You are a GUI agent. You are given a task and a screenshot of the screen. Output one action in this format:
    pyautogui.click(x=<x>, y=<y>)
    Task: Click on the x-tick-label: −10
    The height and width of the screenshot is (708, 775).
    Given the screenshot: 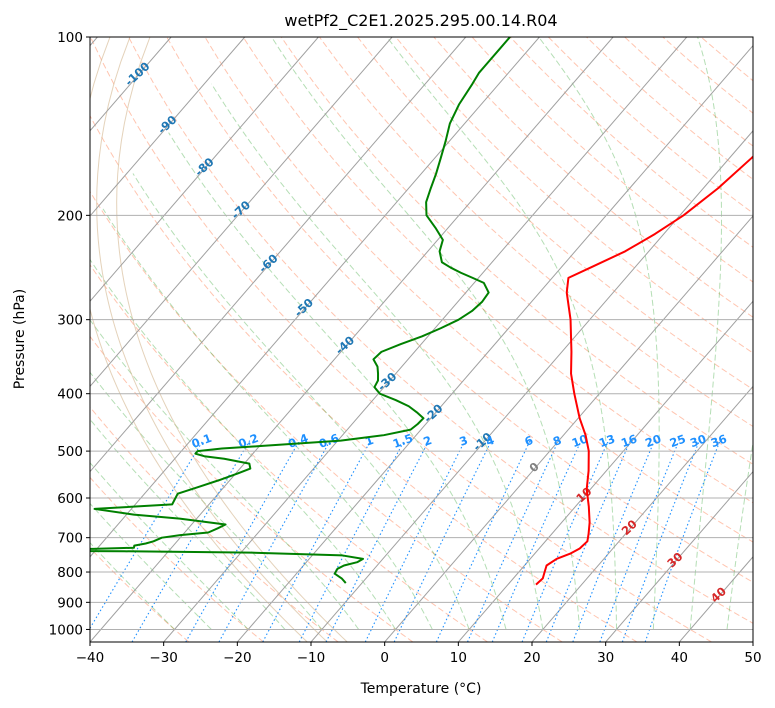 What is the action you would take?
    pyautogui.click(x=311, y=658)
    